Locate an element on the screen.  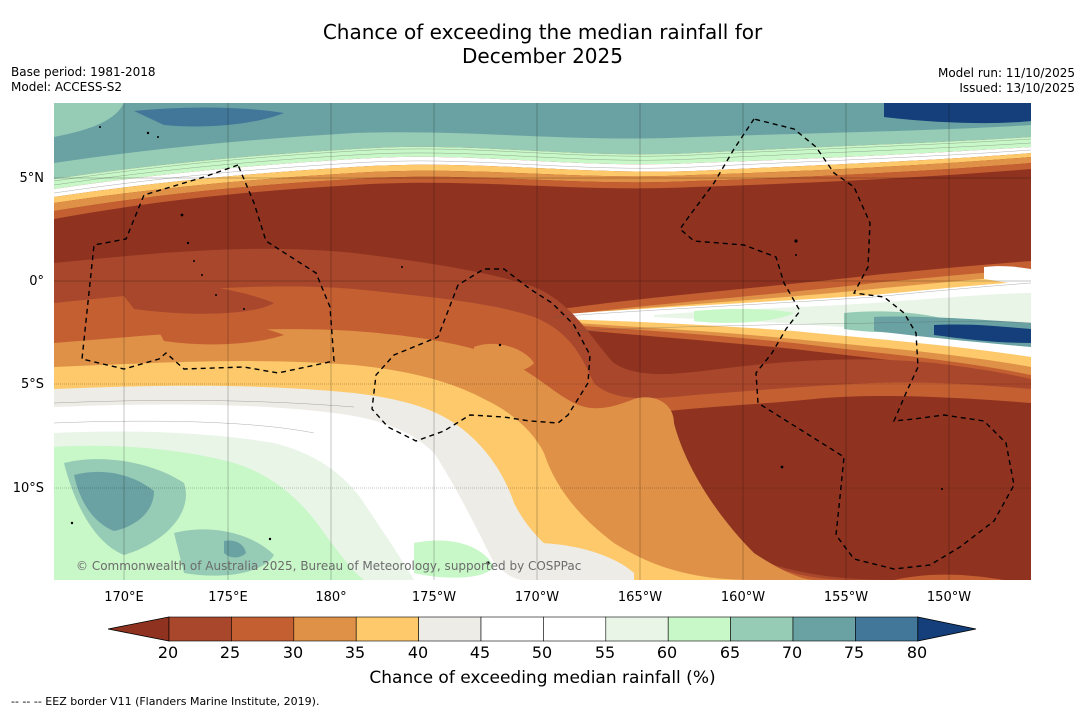
lat-label-5s: 5°S is located at coordinates (32, 384).